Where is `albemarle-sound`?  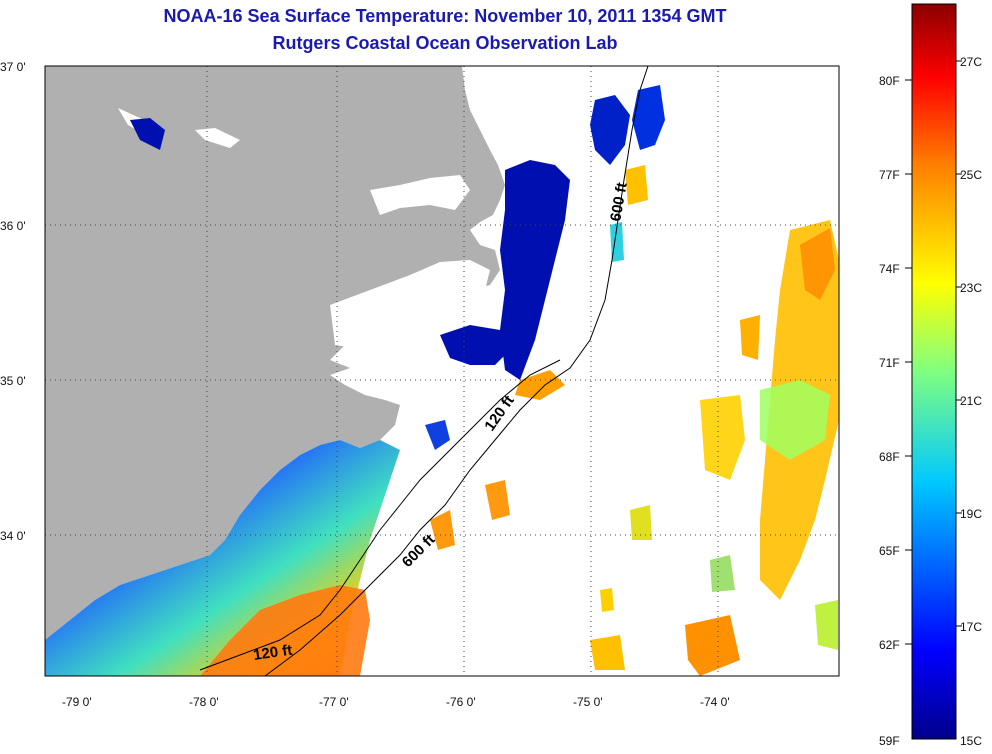 albemarle-sound is located at coordinates (420, 195).